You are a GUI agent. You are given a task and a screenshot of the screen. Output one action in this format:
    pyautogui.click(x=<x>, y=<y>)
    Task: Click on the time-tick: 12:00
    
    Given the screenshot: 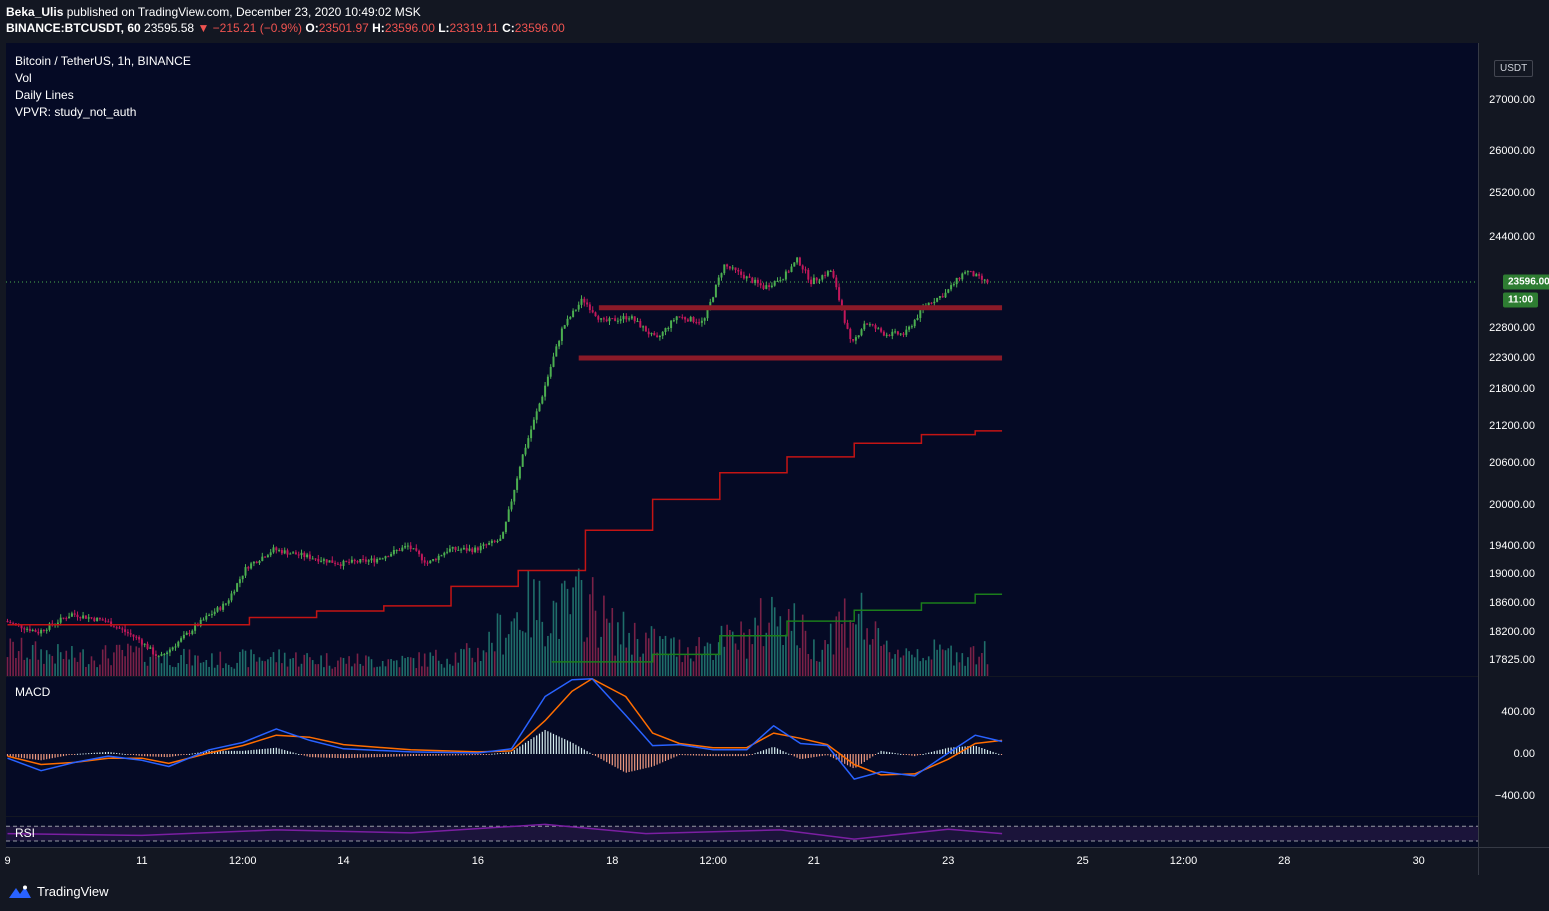 What is the action you would take?
    pyautogui.click(x=713, y=861)
    